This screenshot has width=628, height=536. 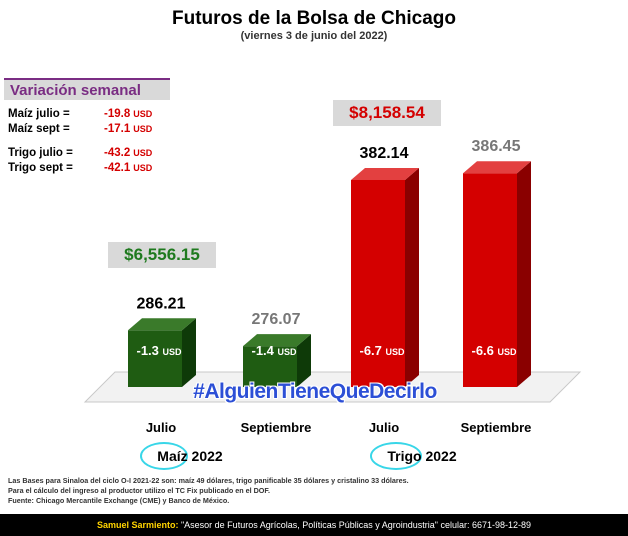 What do you see at coordinates (159, 350) in the screenshot?
I see `bar-change-label-0: -1.3 USD` at bounding box center [159, 350].